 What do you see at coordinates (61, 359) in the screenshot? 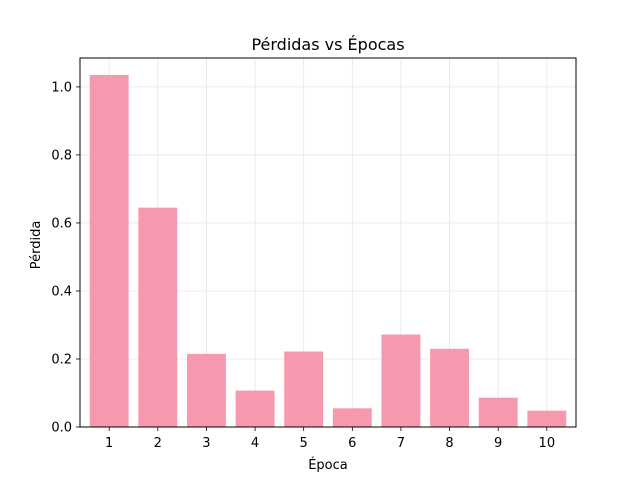
I see `y-tick-label: 0.2` at bounding box center [61, 359].